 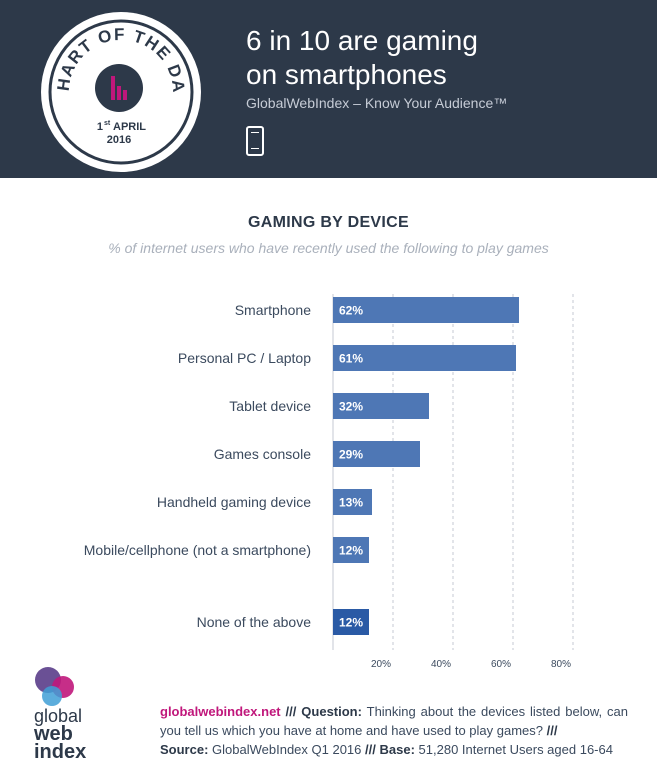 I want to click on x-tick-label: 60%, so click(x=501, y=664).